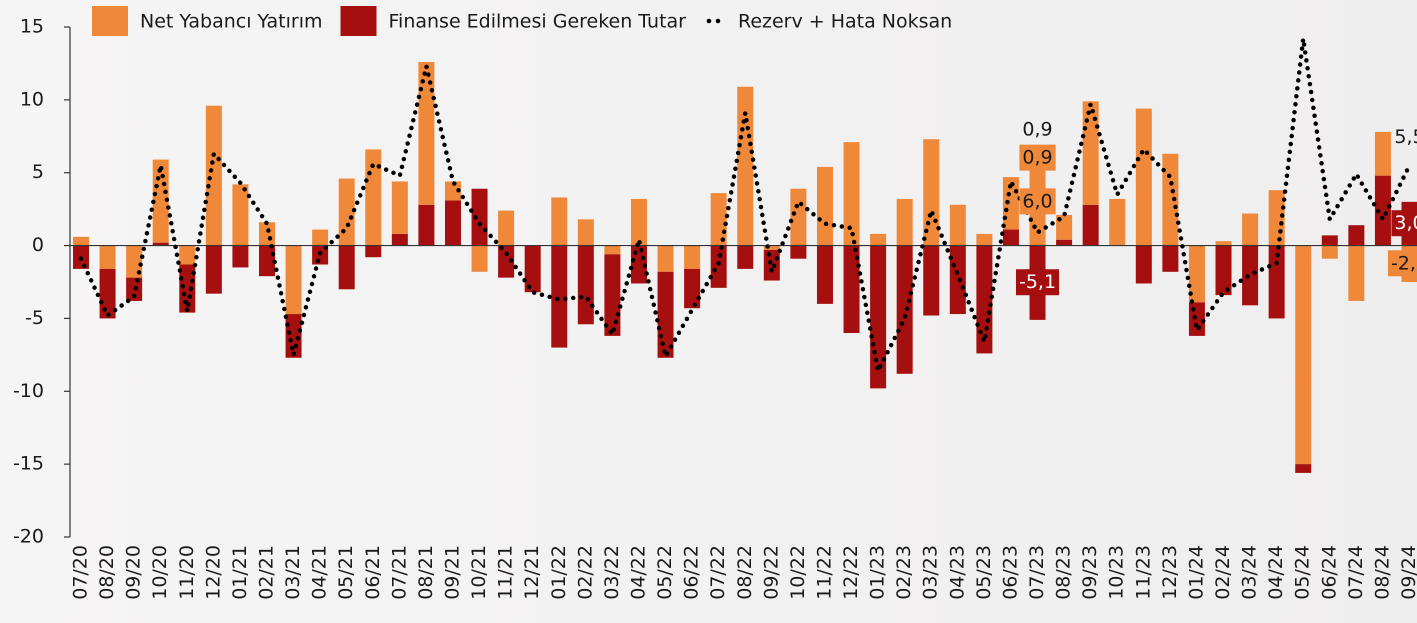 This screenshot has height=623, width=1417. I want to click on legend-label: Rezerv + Hata Noksan, so click(845, 22).